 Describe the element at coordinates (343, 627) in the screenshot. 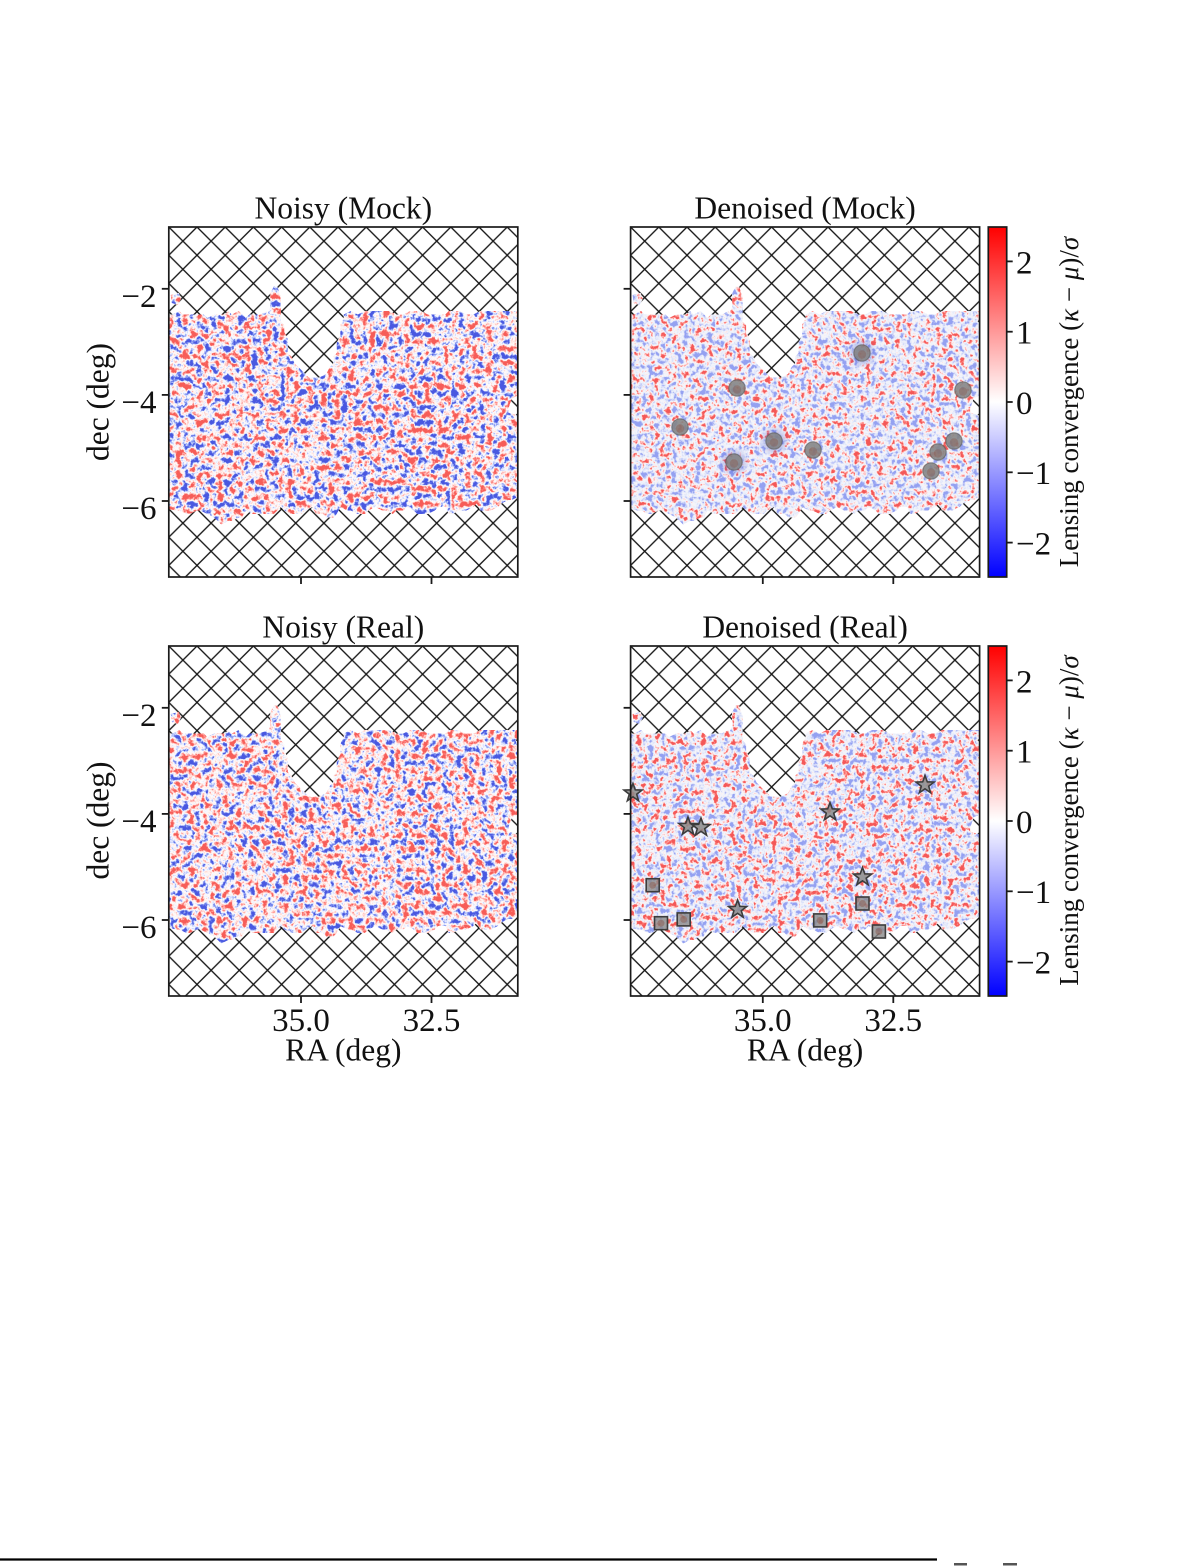

I see `svg-text: Noisy (Real)` at that location.